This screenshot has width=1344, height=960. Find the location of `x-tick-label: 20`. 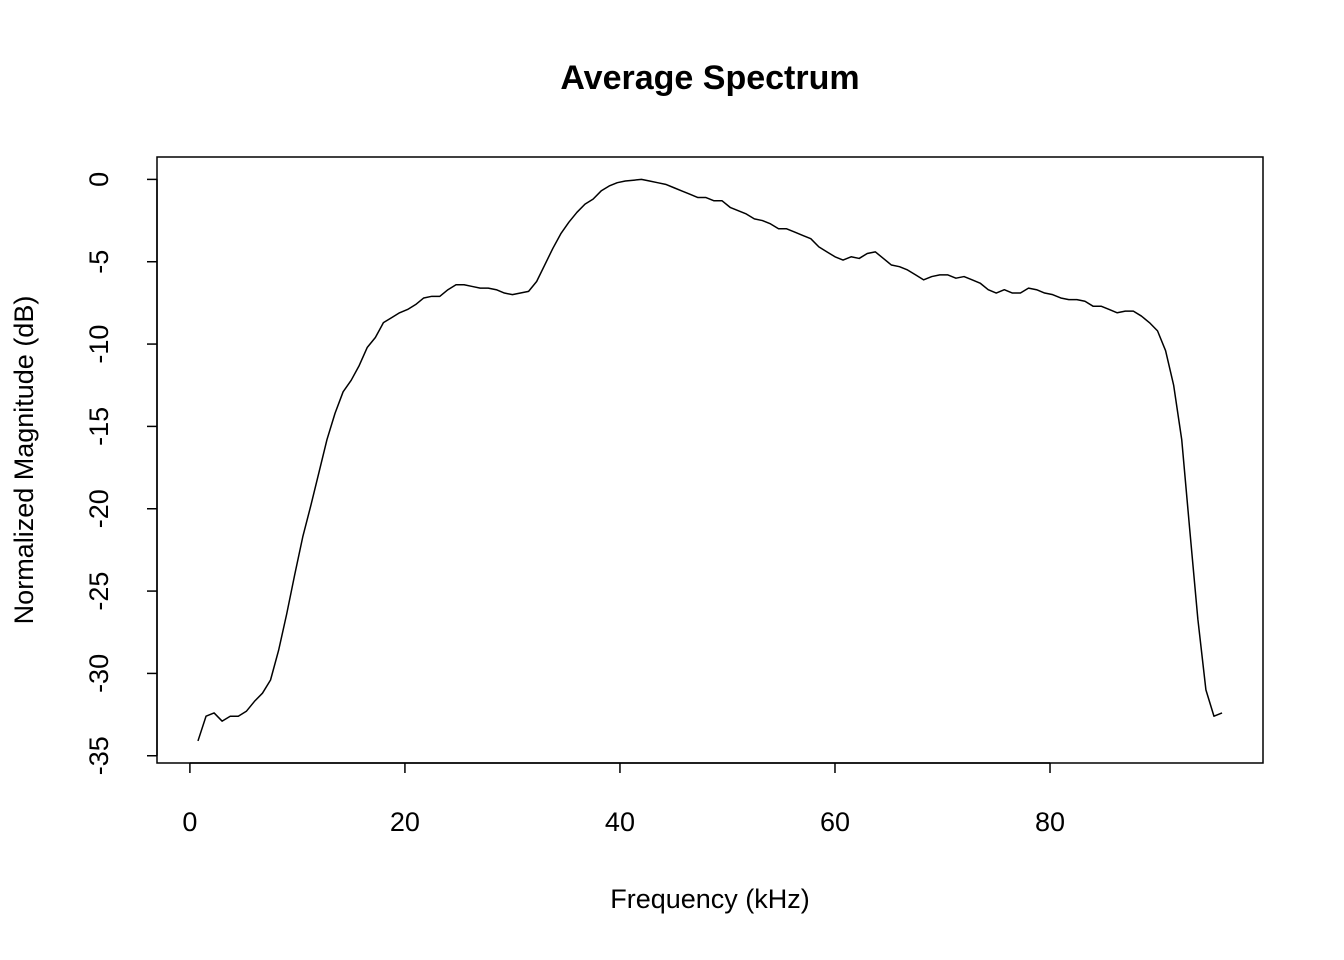

x-tick-label: 20 is located at coordinates (405, 822).